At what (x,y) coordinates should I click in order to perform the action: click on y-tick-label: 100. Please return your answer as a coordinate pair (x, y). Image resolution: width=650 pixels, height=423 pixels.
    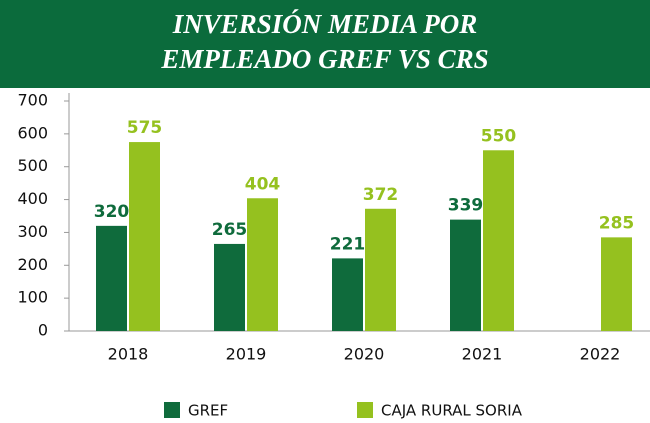
    Looking at the image, I should click on (32, 297).